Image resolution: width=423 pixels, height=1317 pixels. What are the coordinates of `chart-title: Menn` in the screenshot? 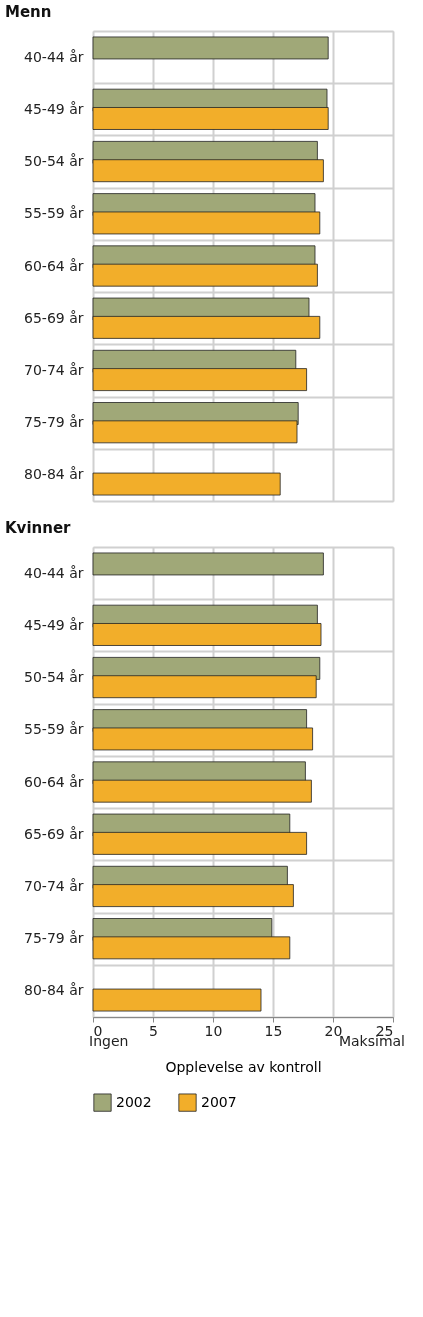 It's located at (28, 12).